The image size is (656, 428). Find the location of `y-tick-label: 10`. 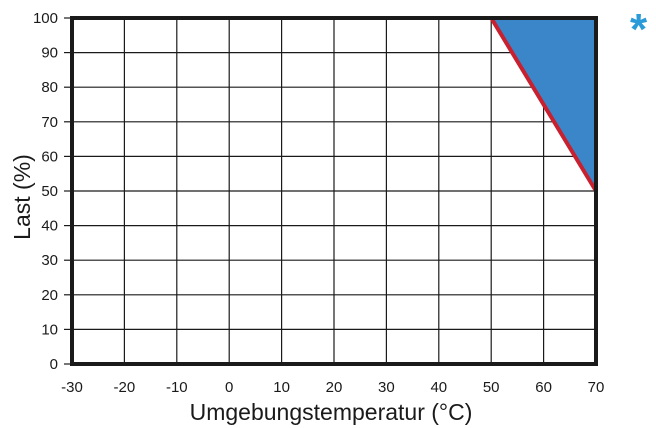

y-tick-label: 10 is located at coordinates (49, 329).